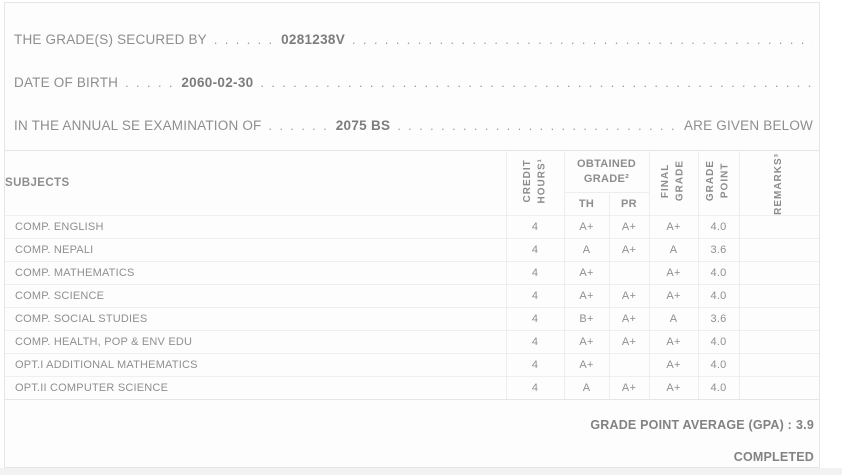  Describe the element at coordinates (725, 180) in the screenshot. I see `grade-point-line2: POINT` at that location.